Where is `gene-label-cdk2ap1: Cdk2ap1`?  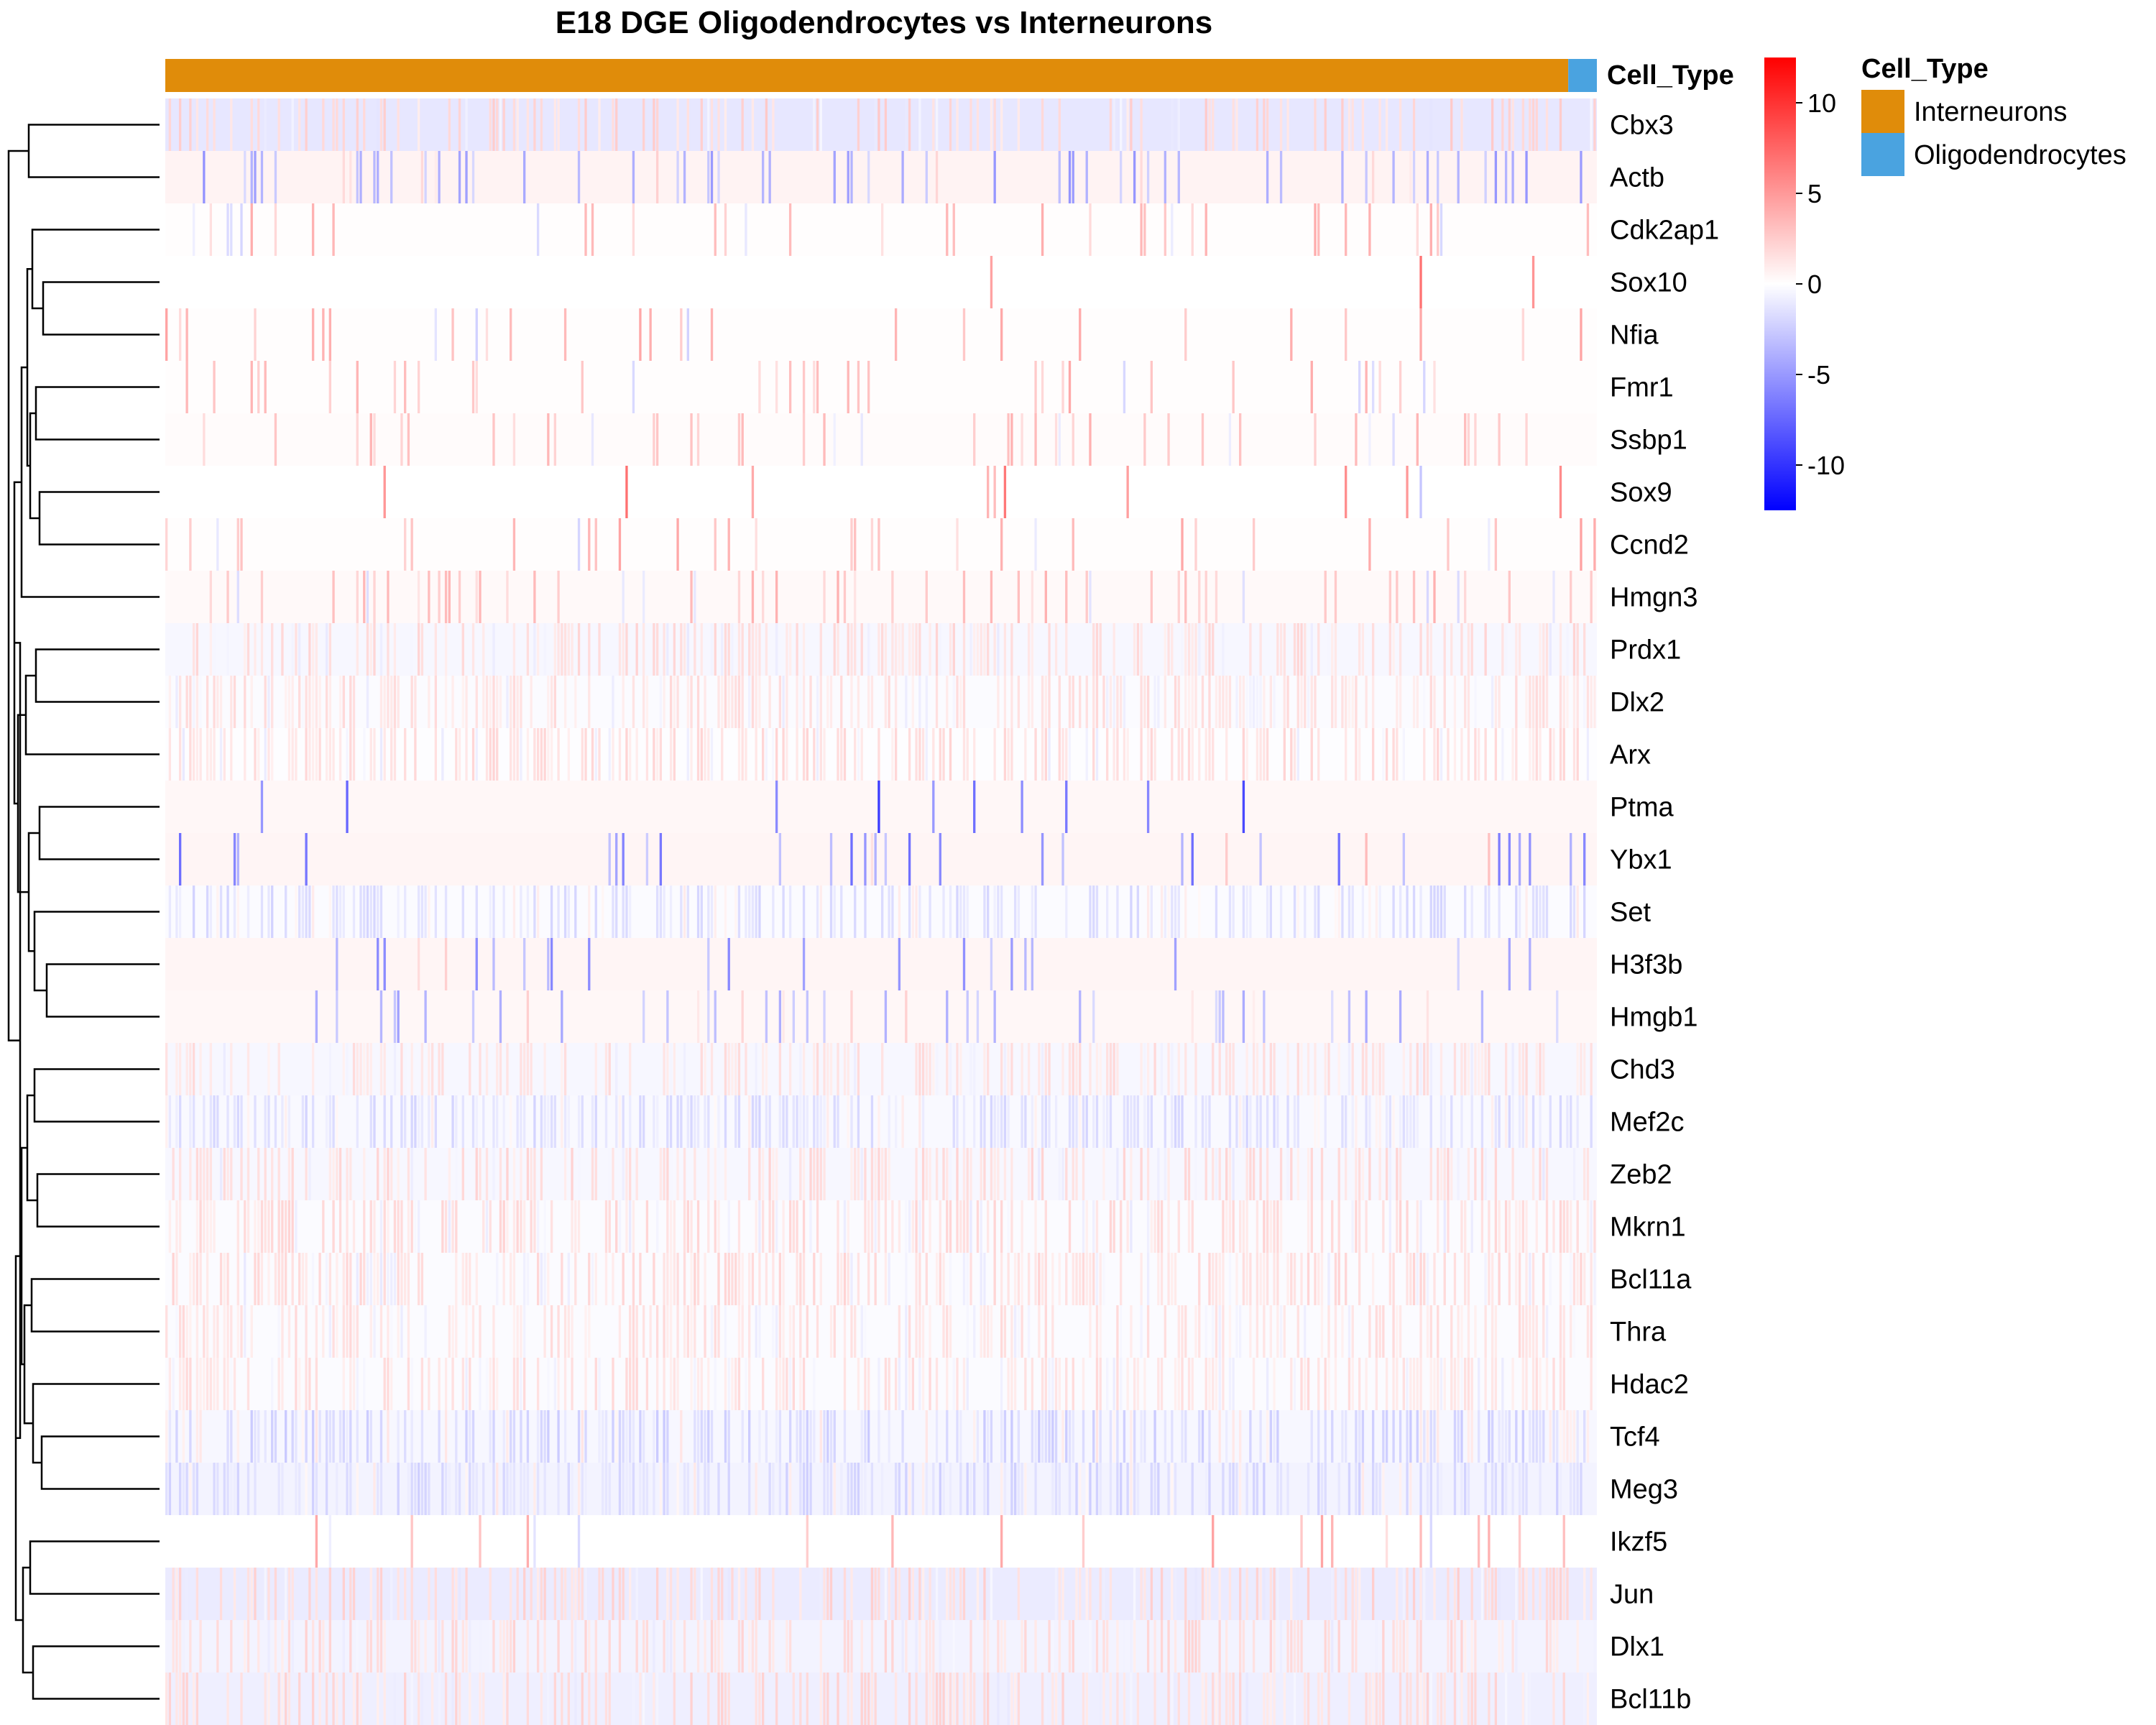 gene-label-cdk2ap1: Cdk2ap1 is located at coordinates (1665, 231).